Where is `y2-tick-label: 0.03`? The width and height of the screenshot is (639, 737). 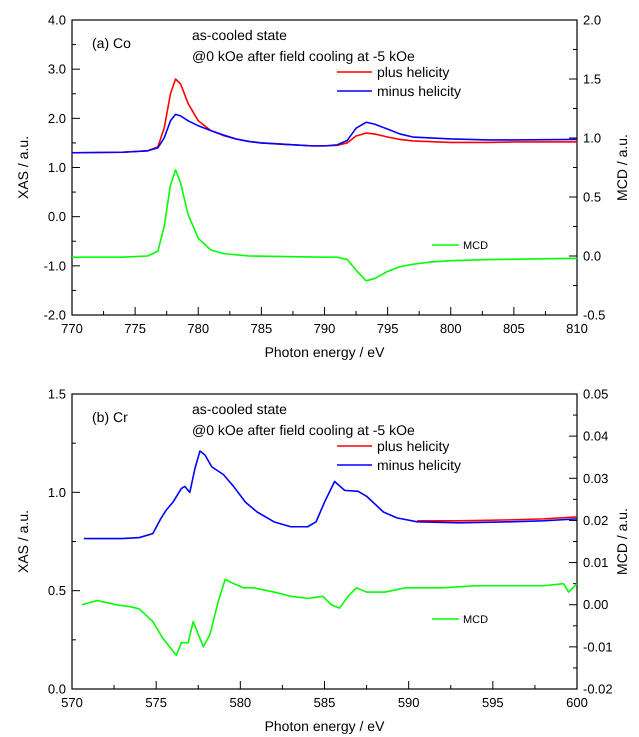 y2-tick-label: 0.03 is located at coordinates (595, 478).